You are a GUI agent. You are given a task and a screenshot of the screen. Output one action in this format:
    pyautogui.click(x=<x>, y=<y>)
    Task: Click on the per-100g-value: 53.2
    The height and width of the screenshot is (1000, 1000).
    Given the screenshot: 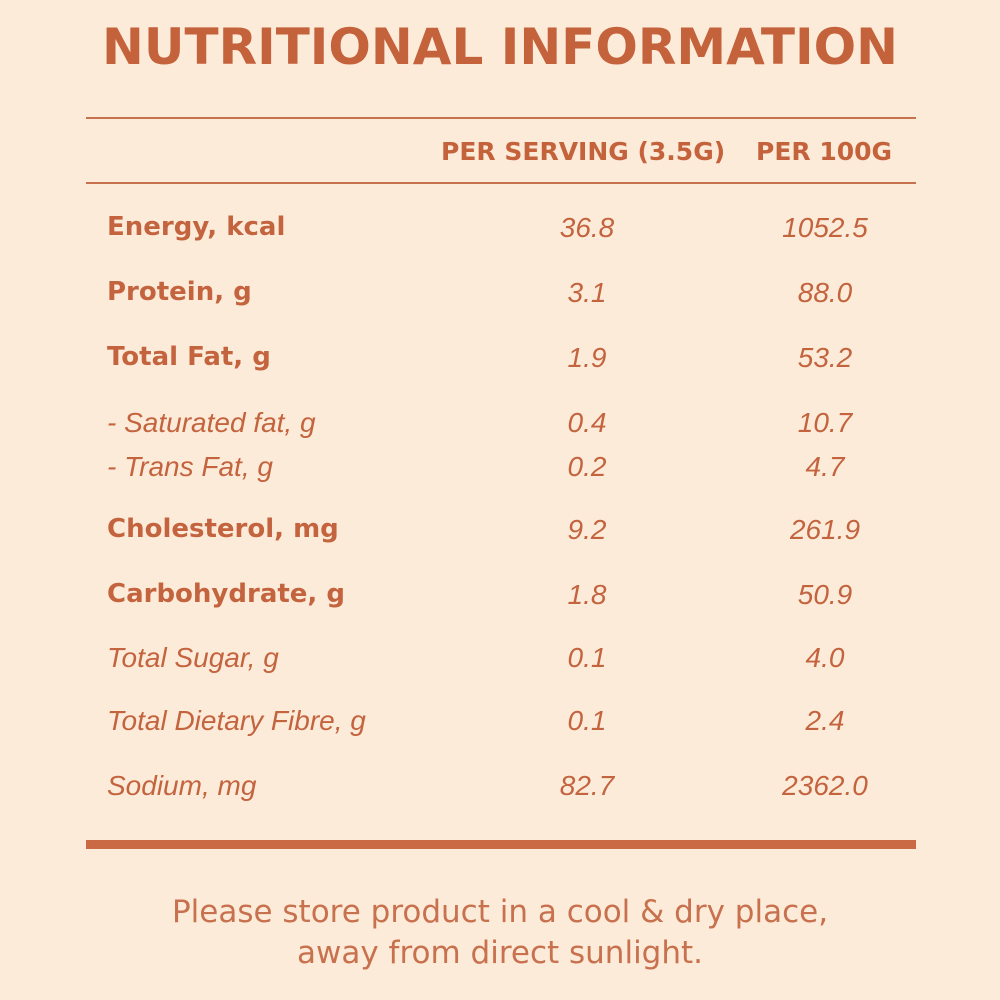 What is the action you would take?
    pyautogui.click(x=825, y=357)
    